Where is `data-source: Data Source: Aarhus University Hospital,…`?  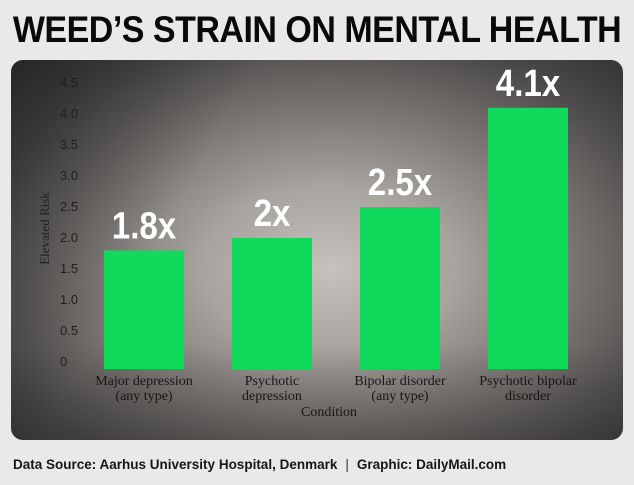
data-source: Data Source: Aarhus University Hospital,… is located at coordinates (175, 464).